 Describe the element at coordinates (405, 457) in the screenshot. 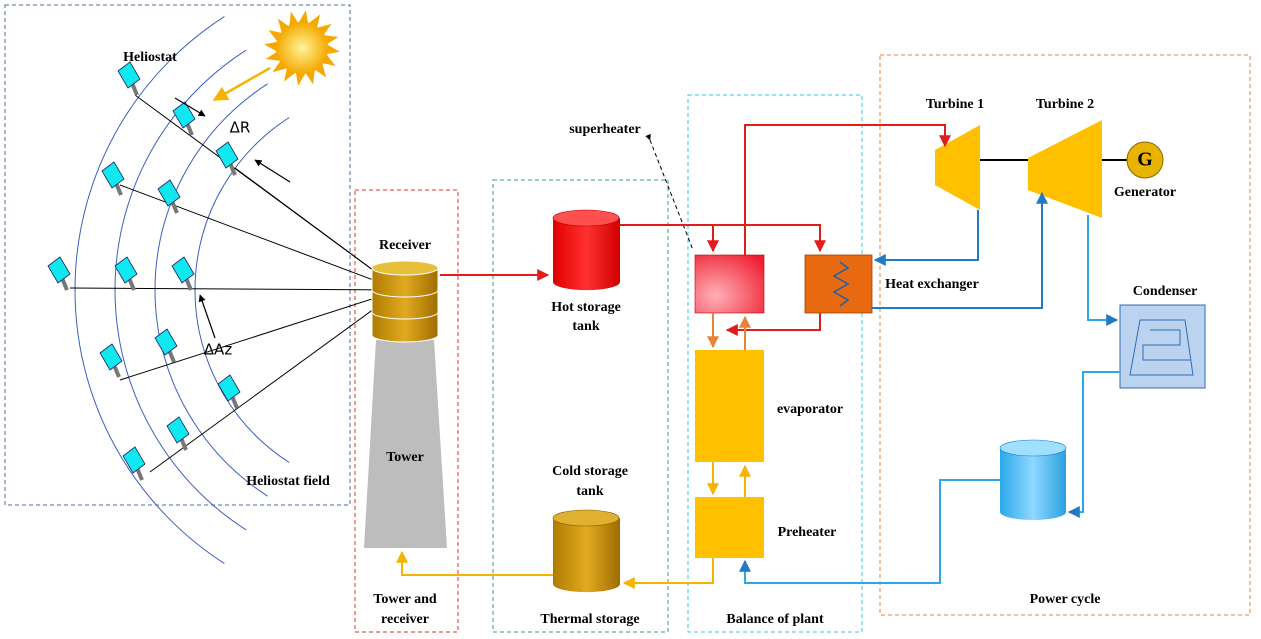

I see `tower-label: Tower` at that location.